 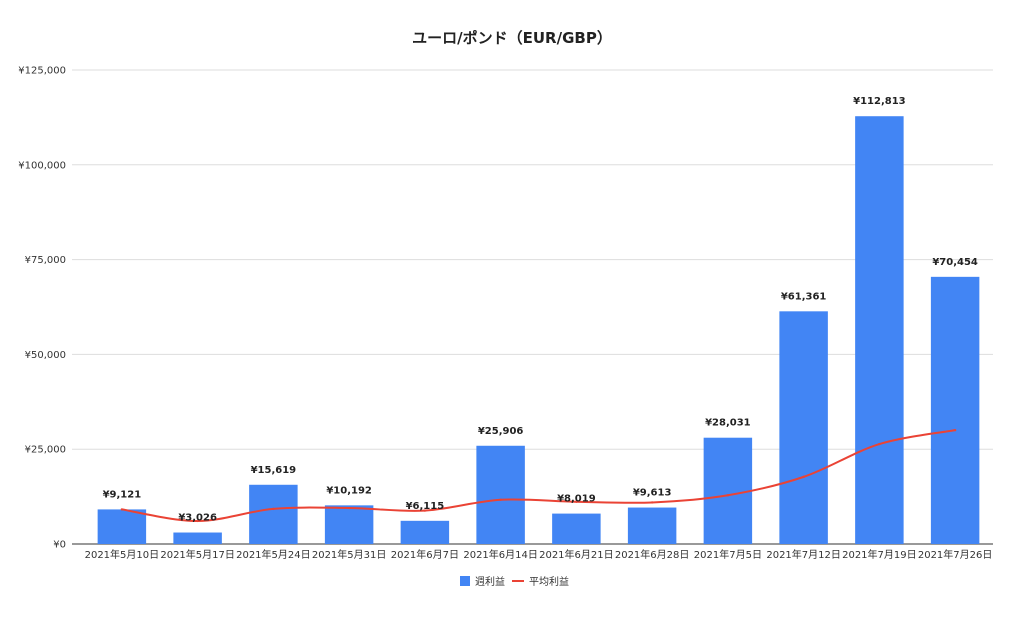 What do you see at coordinates (652, 493) in the screenshot?
I see `data-label: ¥9,613` at bounding box center [652, 493].